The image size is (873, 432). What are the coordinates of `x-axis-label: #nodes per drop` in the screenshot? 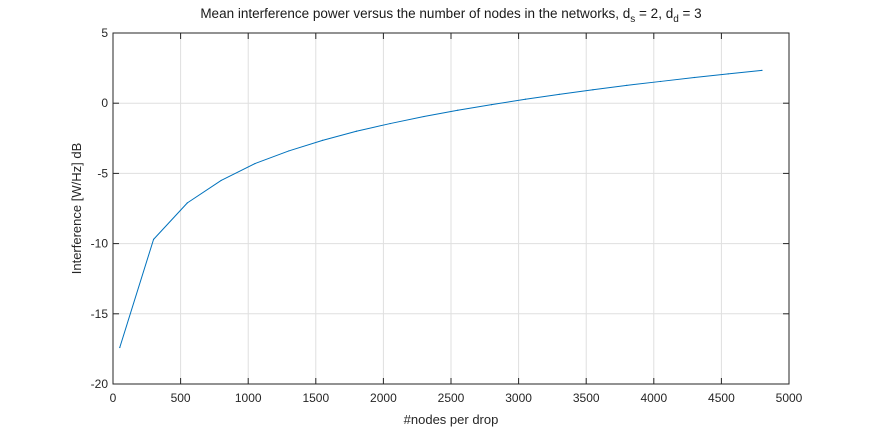 It's located at (451, 419).